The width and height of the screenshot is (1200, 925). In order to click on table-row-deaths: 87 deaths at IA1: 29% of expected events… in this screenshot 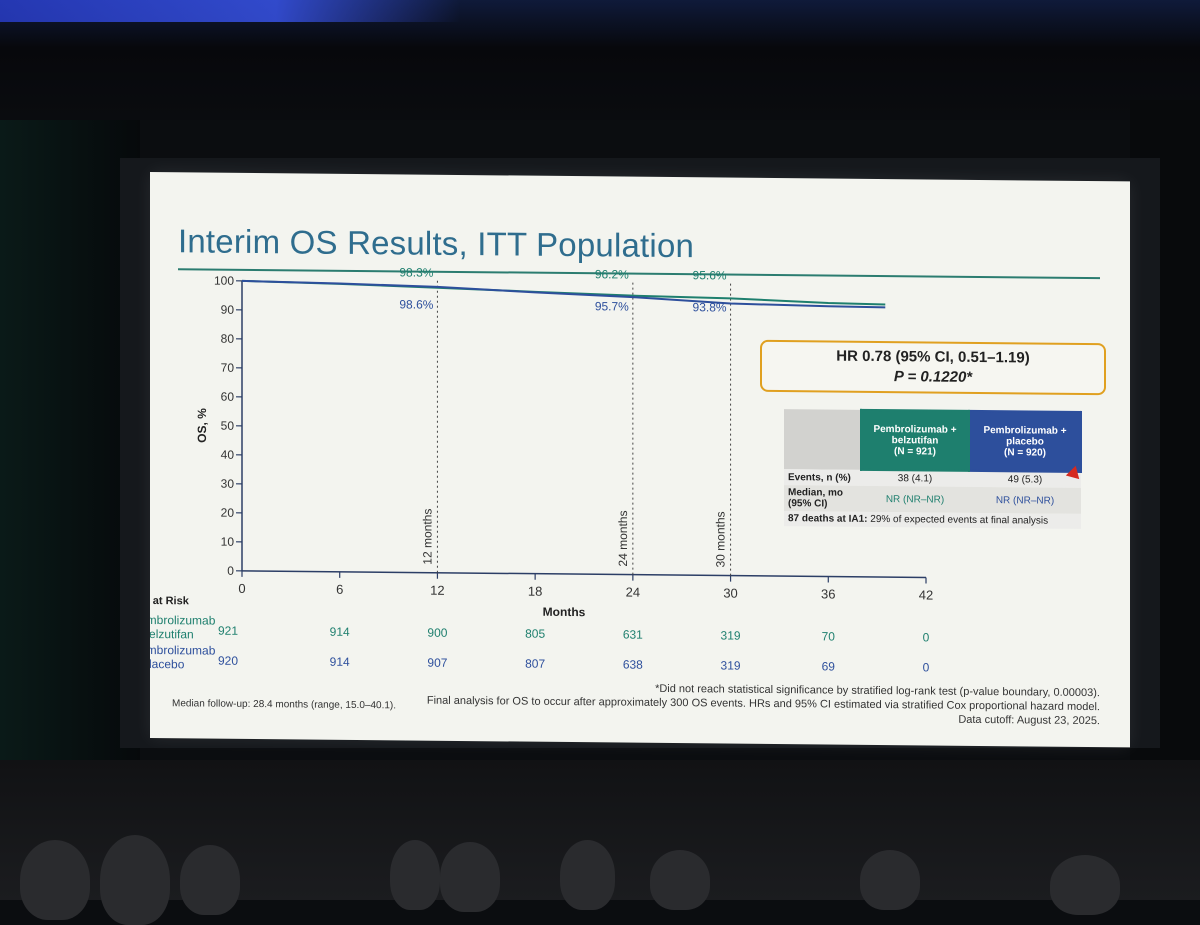, I will do `click(932, 520)`.